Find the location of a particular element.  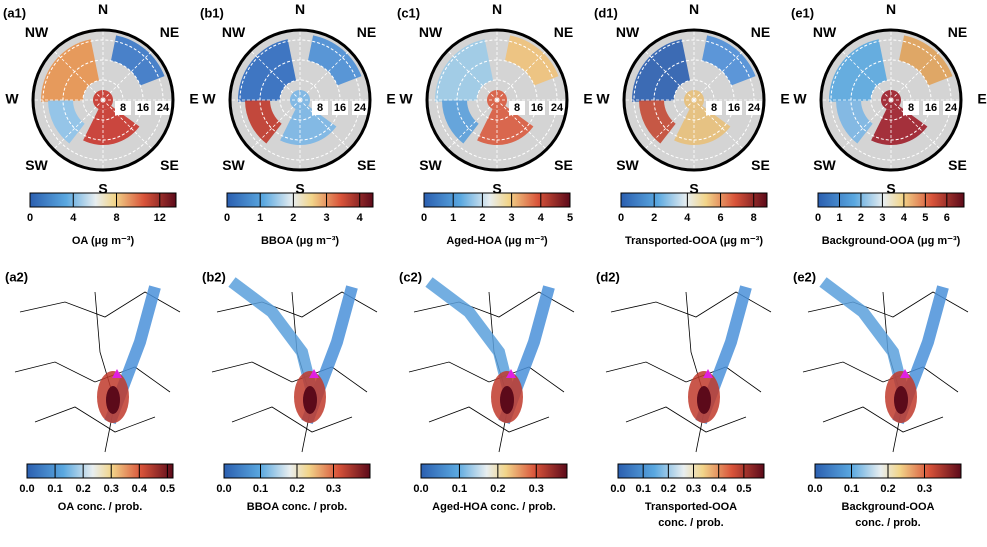

colorbar-label: Aged-HOA conc. / prob. is located at coordinates (494, 507).